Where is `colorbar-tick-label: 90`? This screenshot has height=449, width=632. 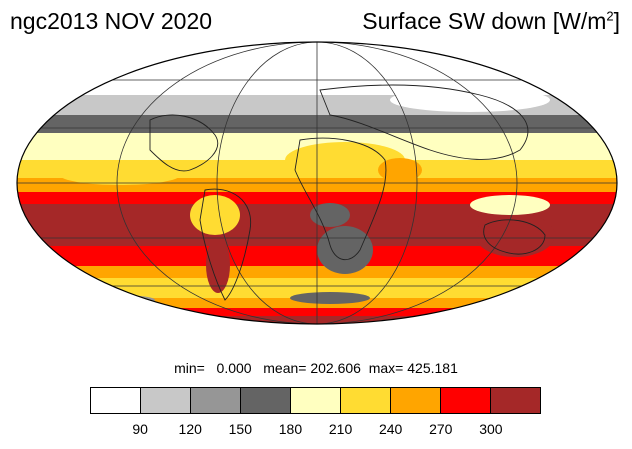
colorbar-tick-label: 90 is located at coordinates (140, 429).